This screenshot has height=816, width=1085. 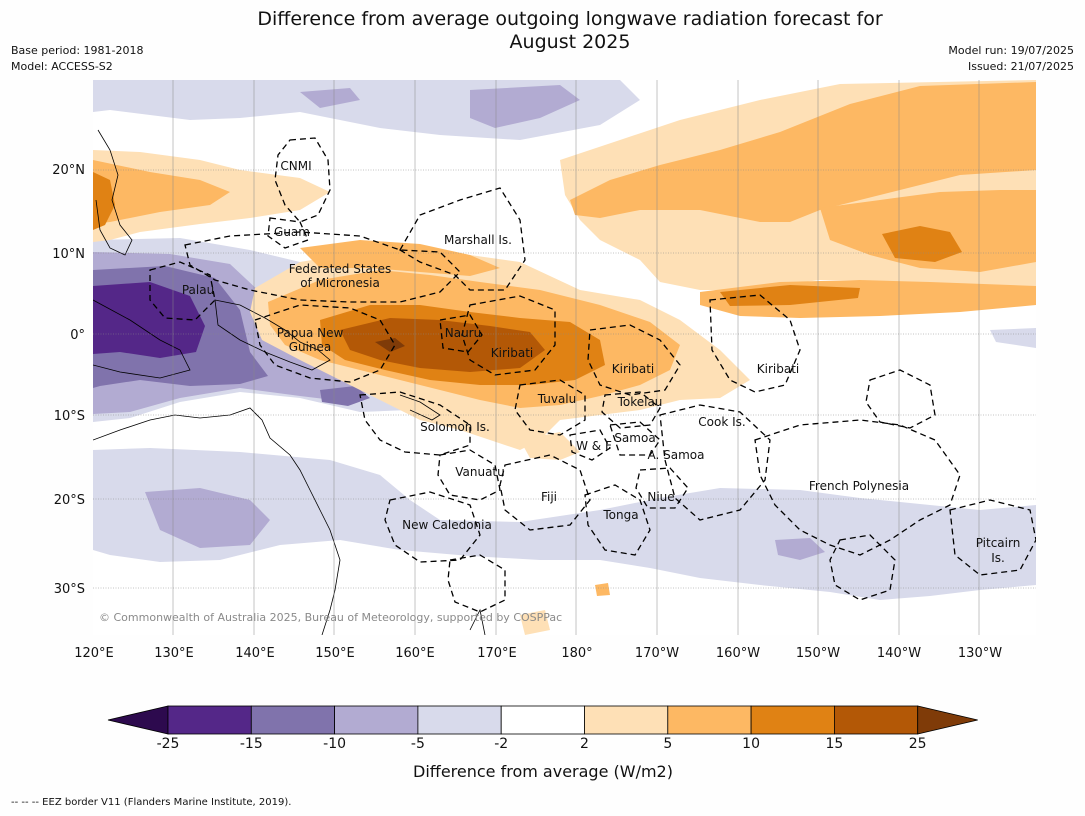 What do you see at coordinates (77, 335) in the screenshot?
I see `lat-tick: 0°` at bounding box center [77, 335].